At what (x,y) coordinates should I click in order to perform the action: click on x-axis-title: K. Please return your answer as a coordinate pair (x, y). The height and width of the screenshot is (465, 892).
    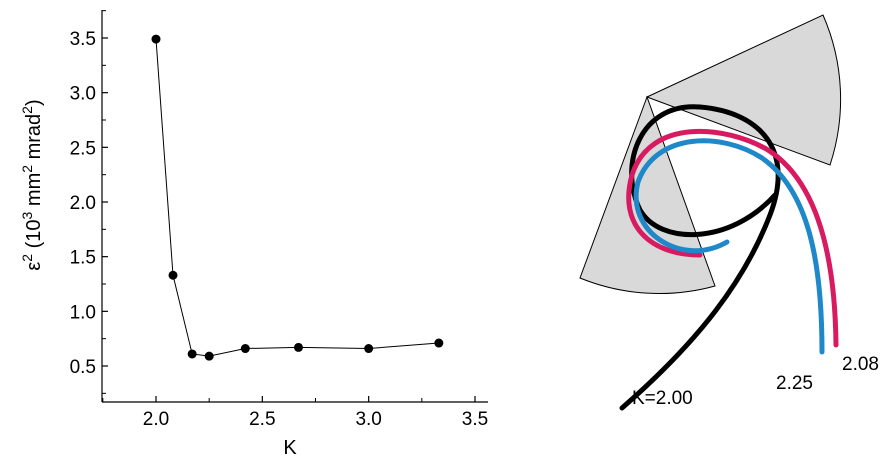
    Looking at the image, I should click on (290, 448).